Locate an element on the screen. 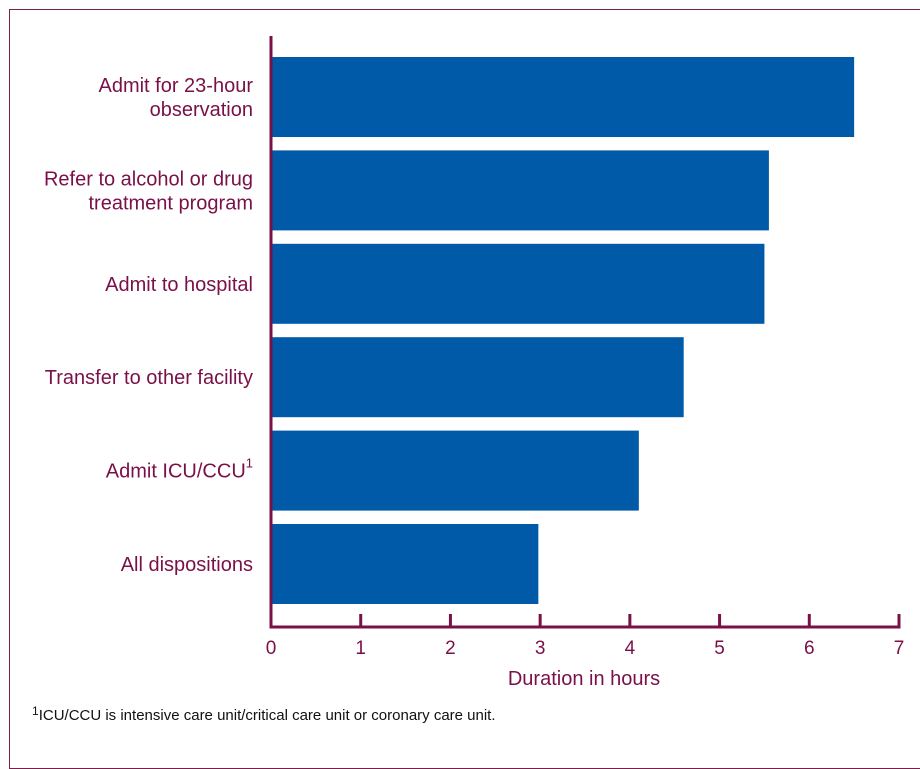 The image size is (920, 769). category-label-4: Admit ICU/CCU1 is located at coordinates (179, 469).